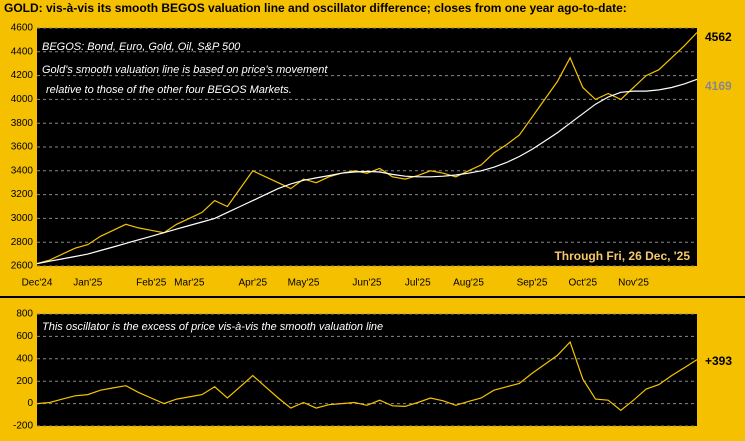 Image resolution: width=745 pixels, height=441 pixels. Describe the element at coordinates (22, 218) in the screenshot. I see `y-tick-label: 3000` at that location.